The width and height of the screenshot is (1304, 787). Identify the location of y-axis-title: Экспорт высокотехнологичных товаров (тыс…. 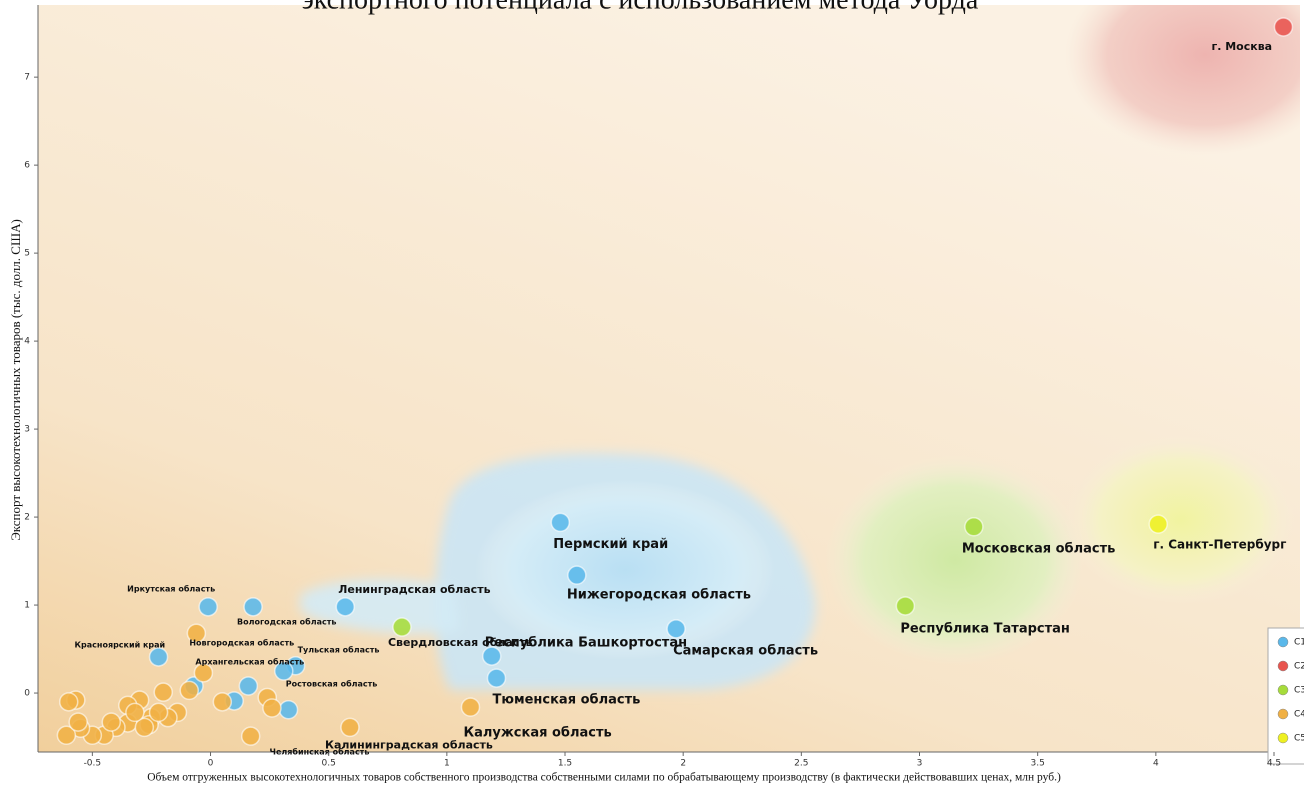
(15, 380).